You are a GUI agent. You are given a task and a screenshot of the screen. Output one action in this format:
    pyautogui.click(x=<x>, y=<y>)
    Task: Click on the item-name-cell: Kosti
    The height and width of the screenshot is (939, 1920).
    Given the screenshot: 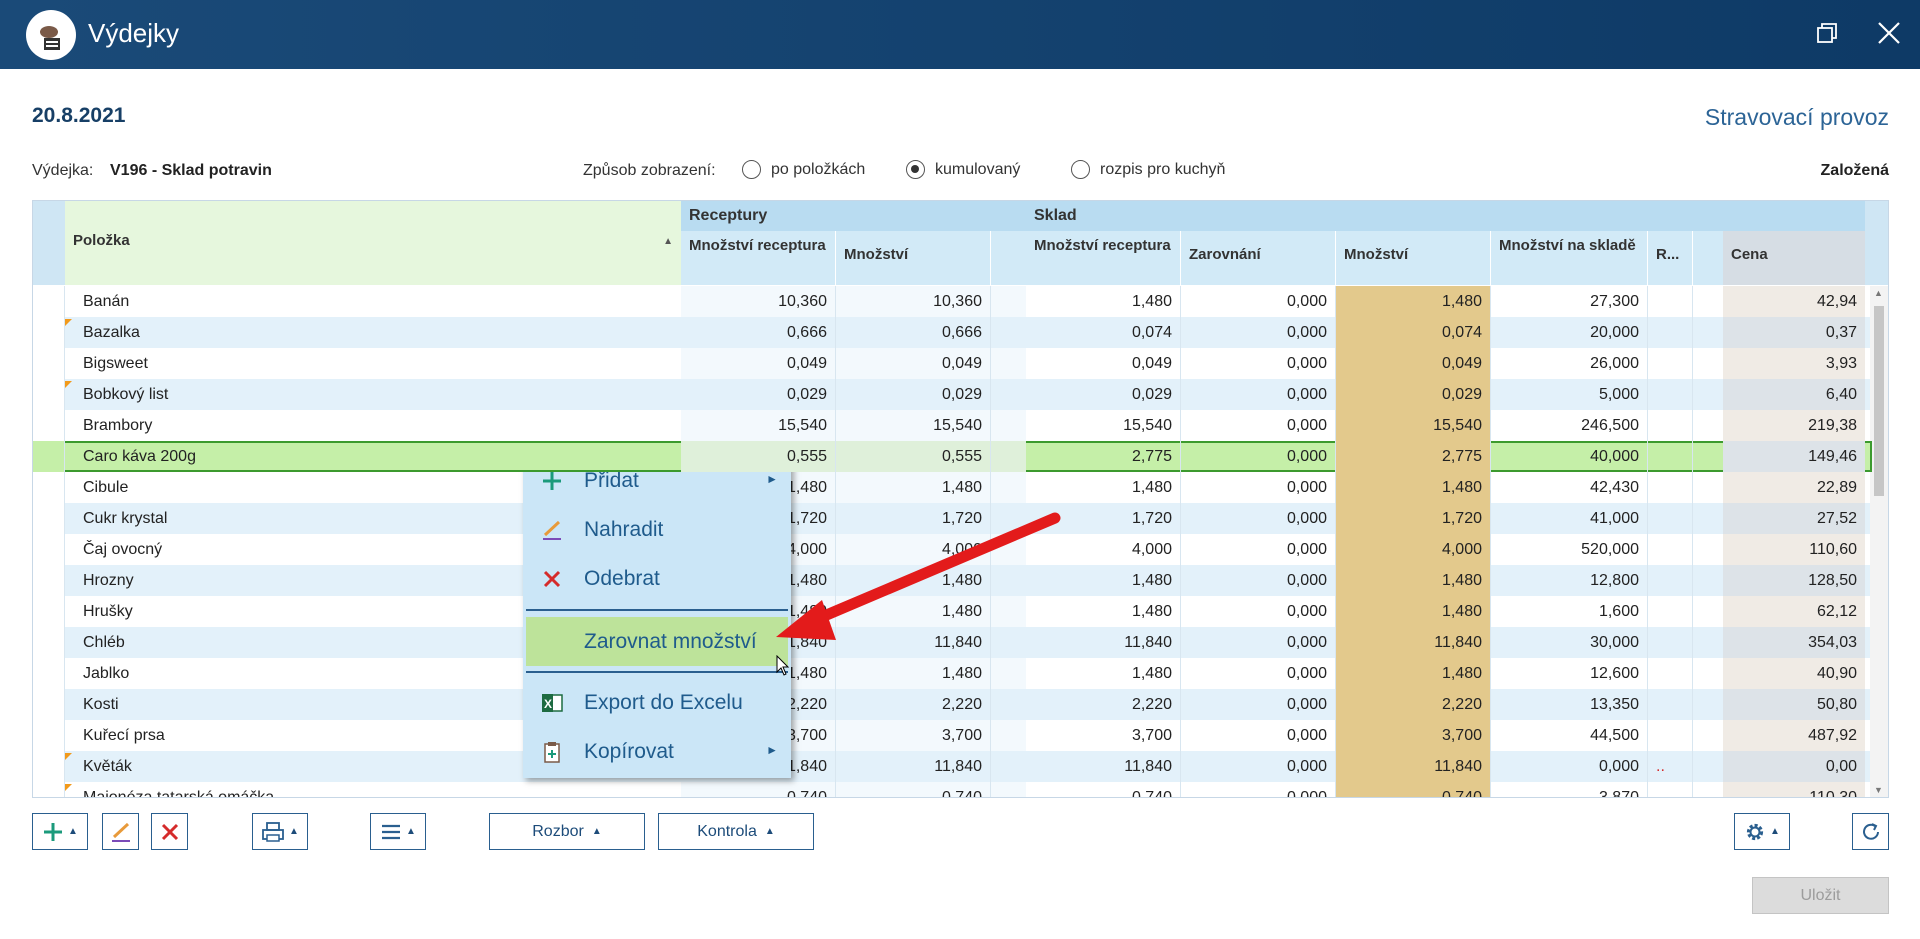 What is the action you would take?
    pyautogui.click(x=101, y=704)
    